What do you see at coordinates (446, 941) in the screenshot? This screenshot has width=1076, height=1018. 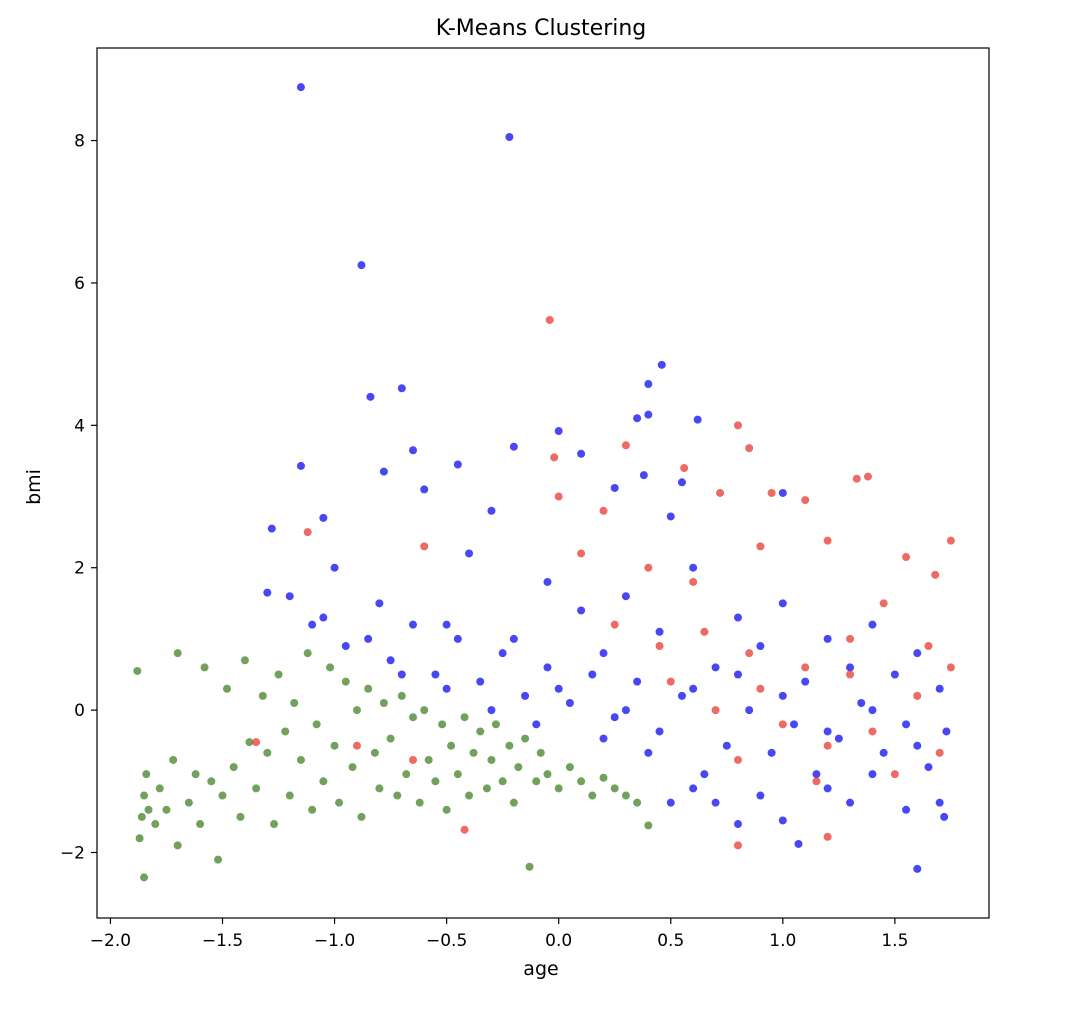 I see `x-tick-label: −0.5` at bounding box center [446, 941].